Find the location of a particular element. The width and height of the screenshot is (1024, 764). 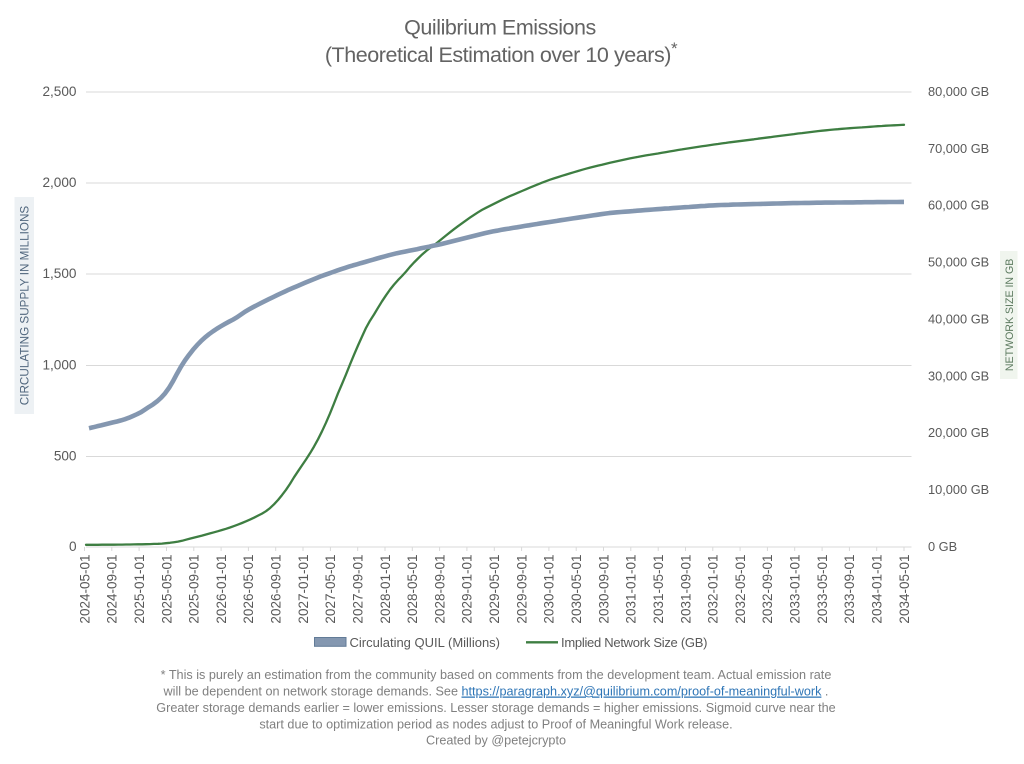

svg-text: 2028-05-01 is located at coordinates (412, 589).